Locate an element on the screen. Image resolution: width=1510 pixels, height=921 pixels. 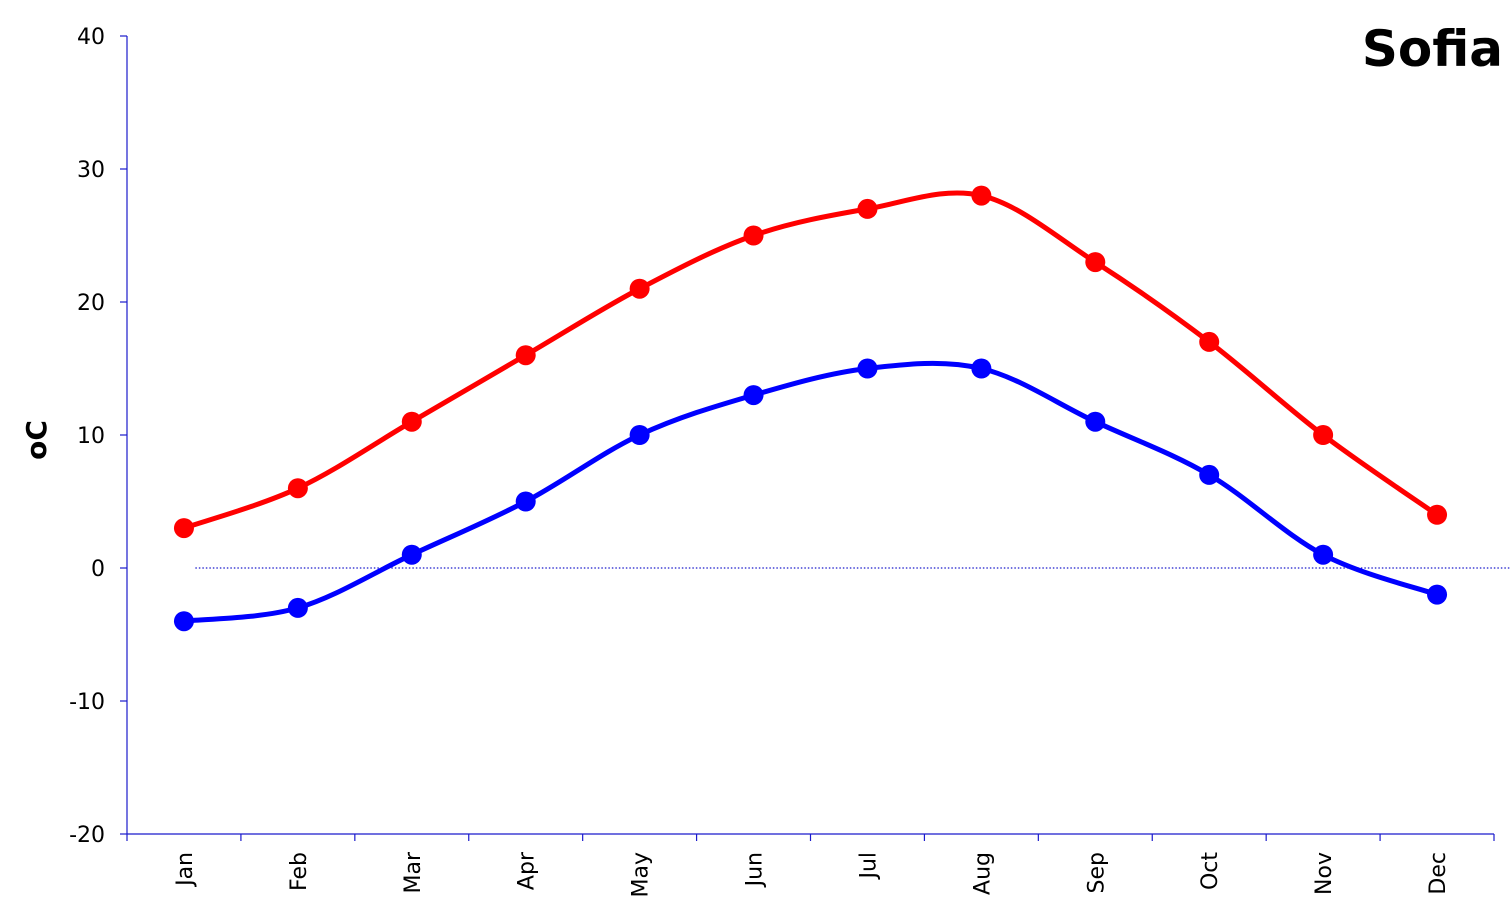
x-tick-label: Jan is located at coordinates (185, 870).